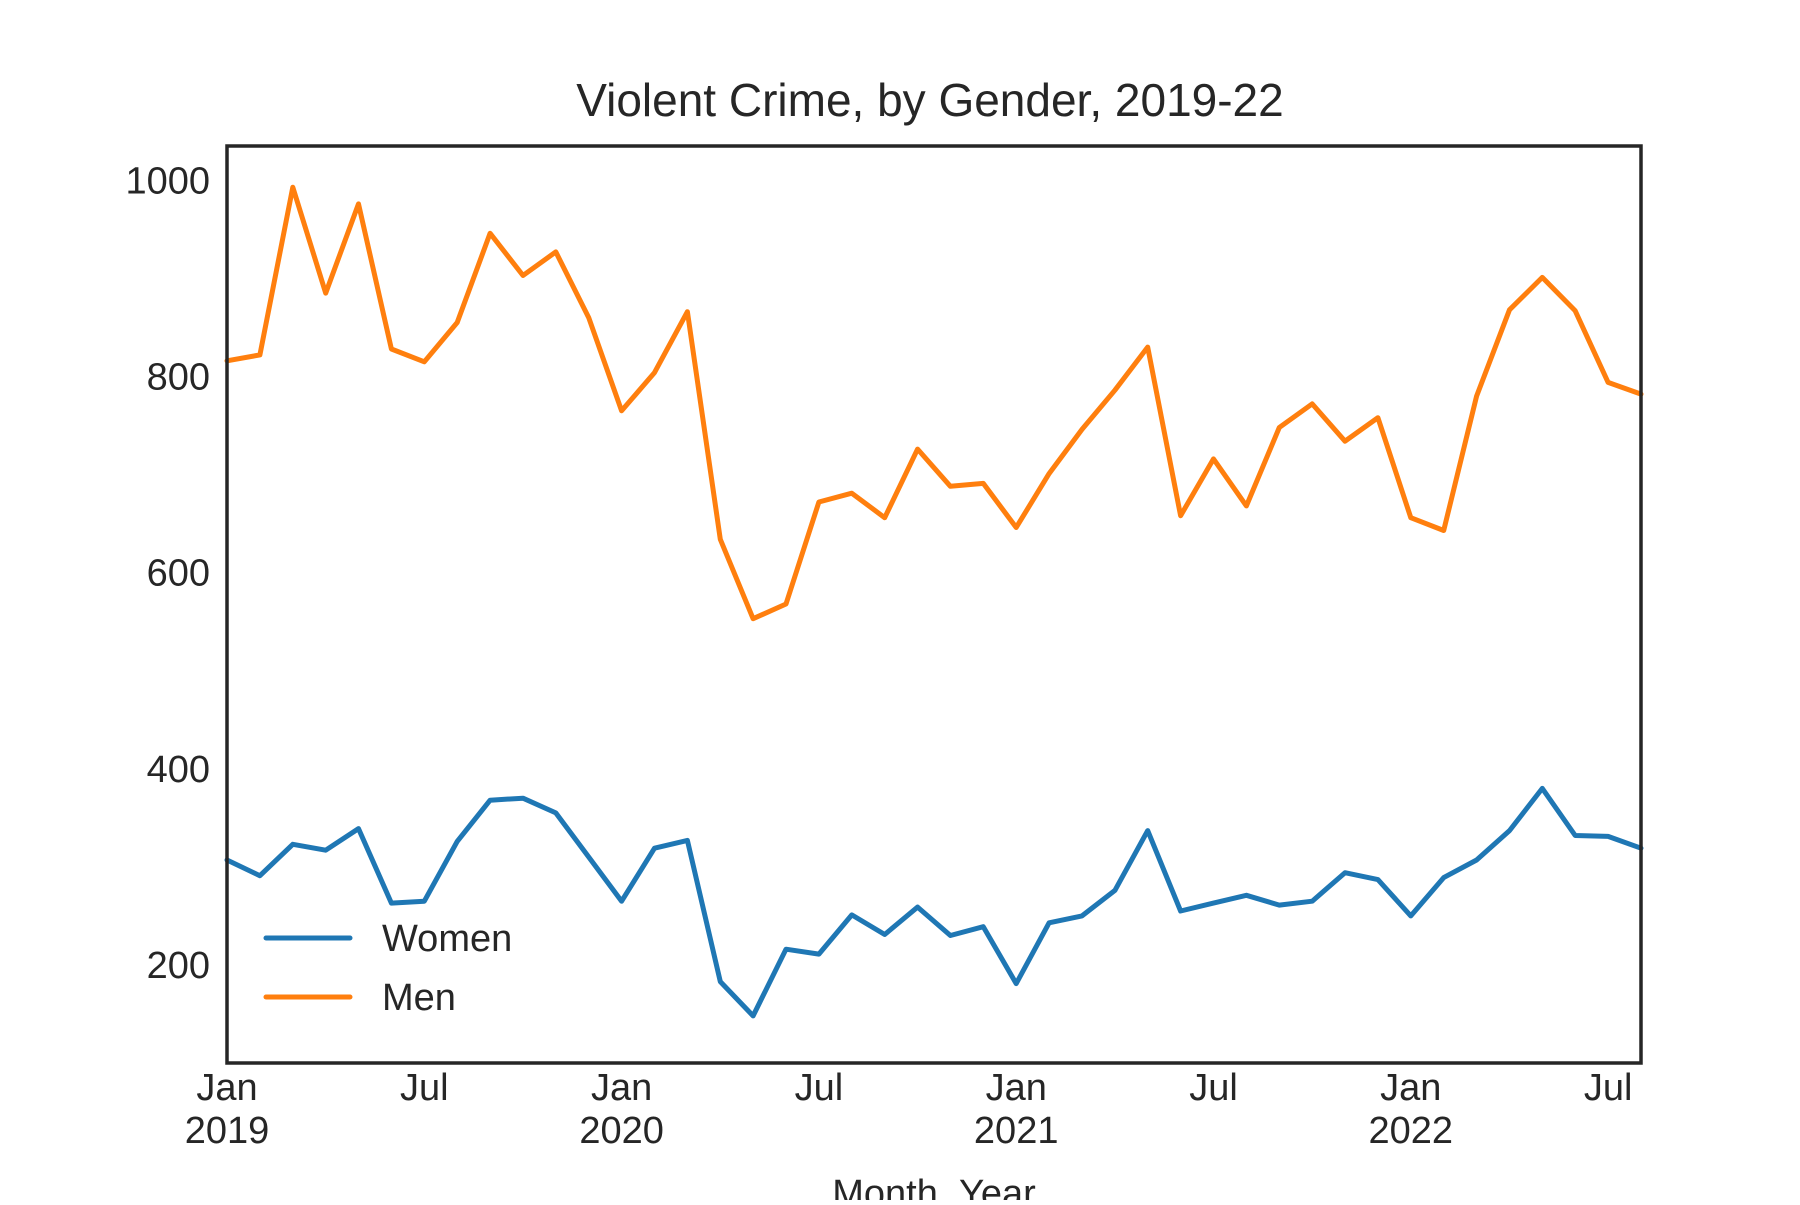 The width and height of the screenshot is (1800, 1205). Describe the element at coordinates (621, 1131) in the screenshot. I see `x-tick-year-label: 2020` at that location.